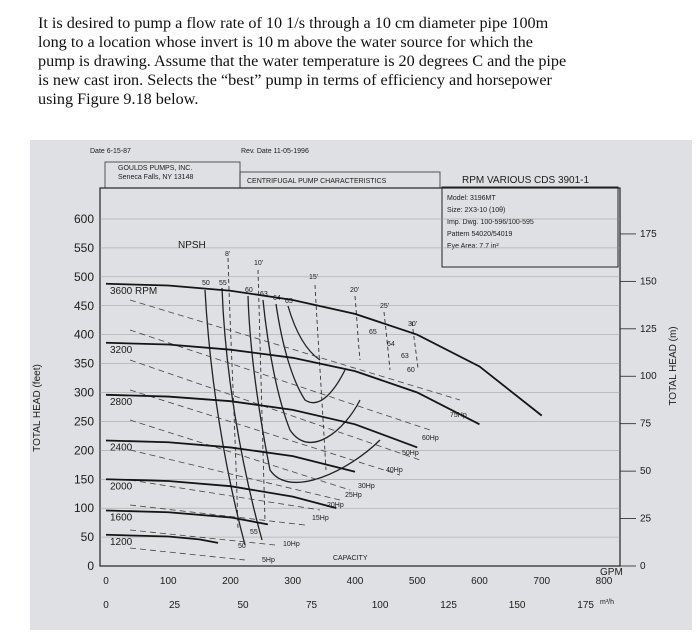  What do you see at coordinates (84, 248) in the screenshot?
I see `y-tick-label-feet: 550` at bounding box center [84, 248].